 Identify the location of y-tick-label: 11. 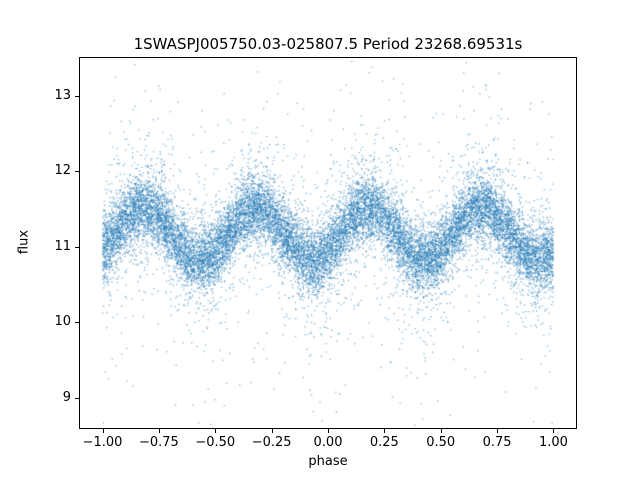
(62, 246).